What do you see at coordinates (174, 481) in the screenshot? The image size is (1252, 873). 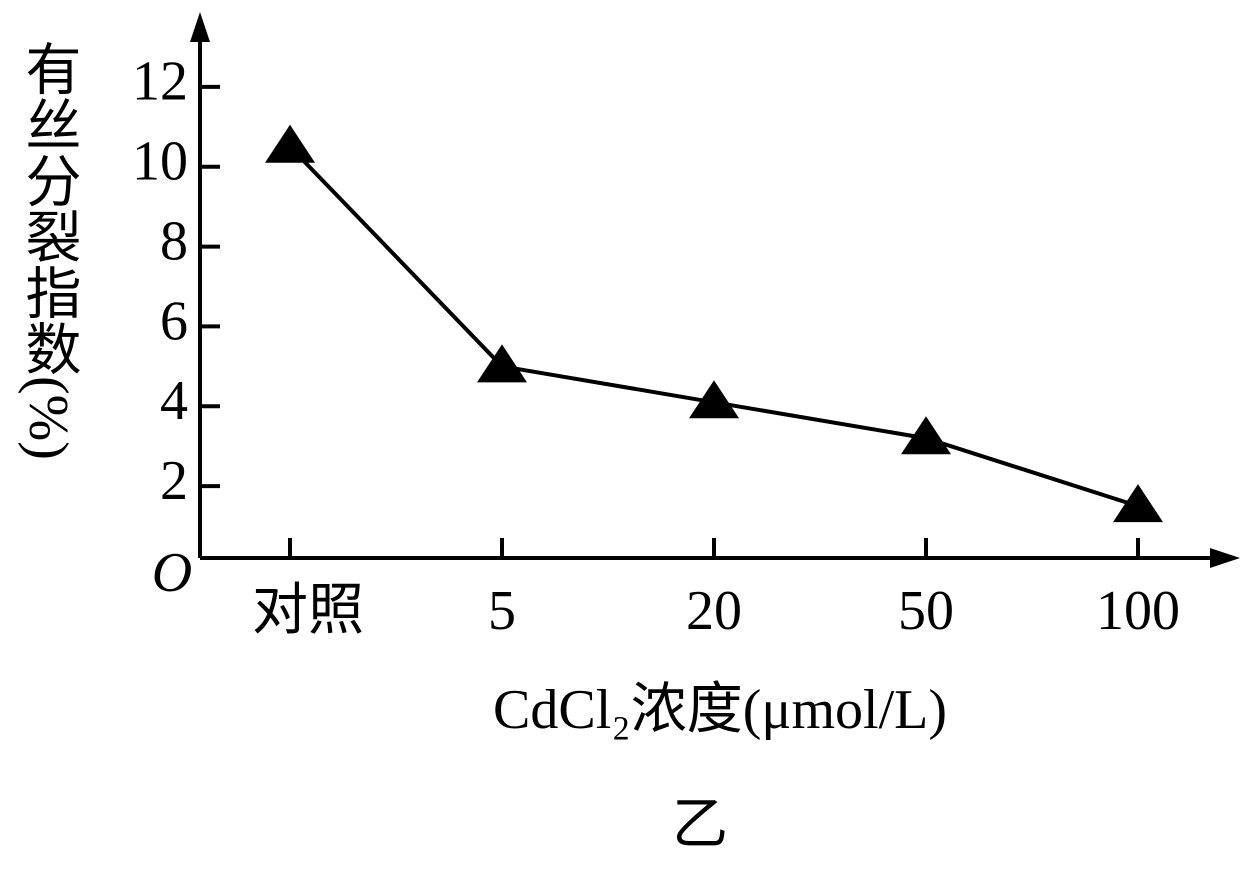 I see `y-tick-label: 2` at bounding box center [174, 481].